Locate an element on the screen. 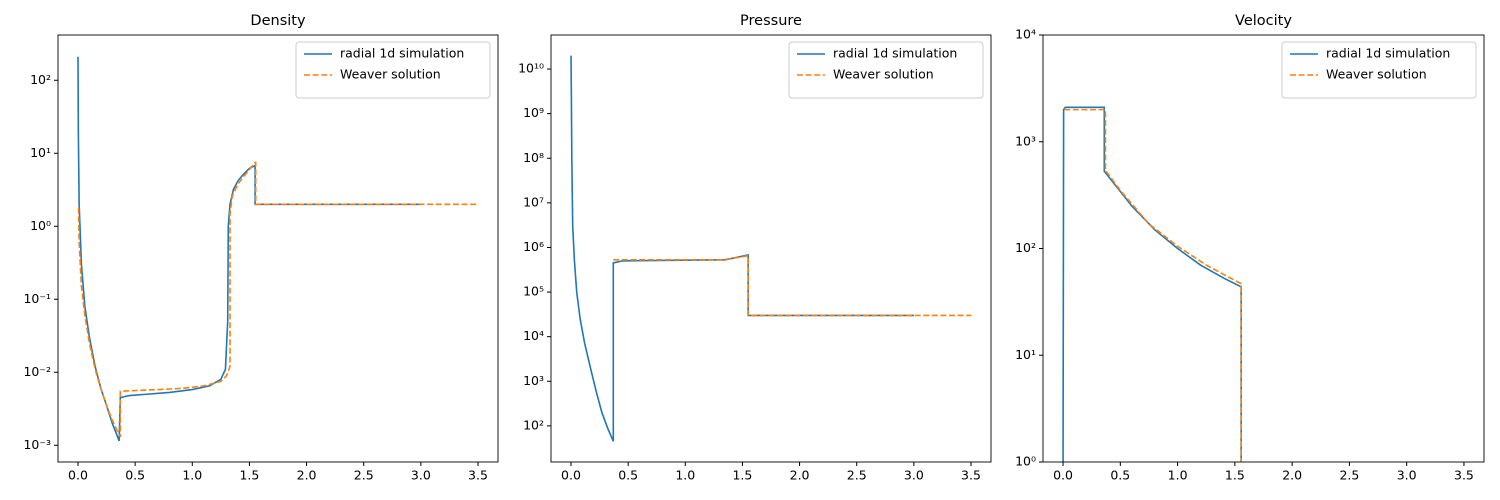  chart-title: Density is located at coordinates (278, 21).